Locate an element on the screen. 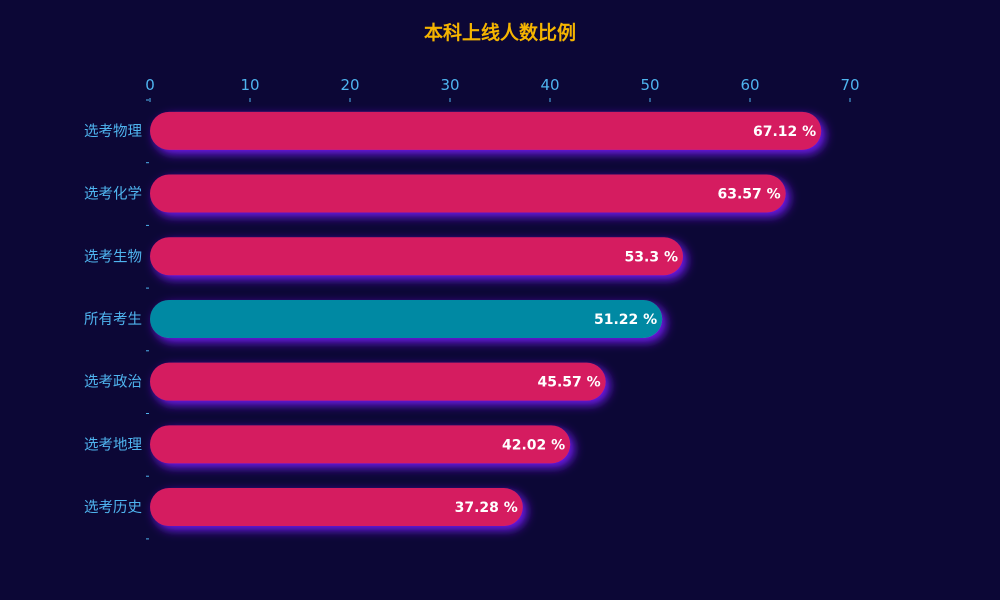 The image size is (1000, 600). x-tick-label: 20 is located at coordinates (349, 85).